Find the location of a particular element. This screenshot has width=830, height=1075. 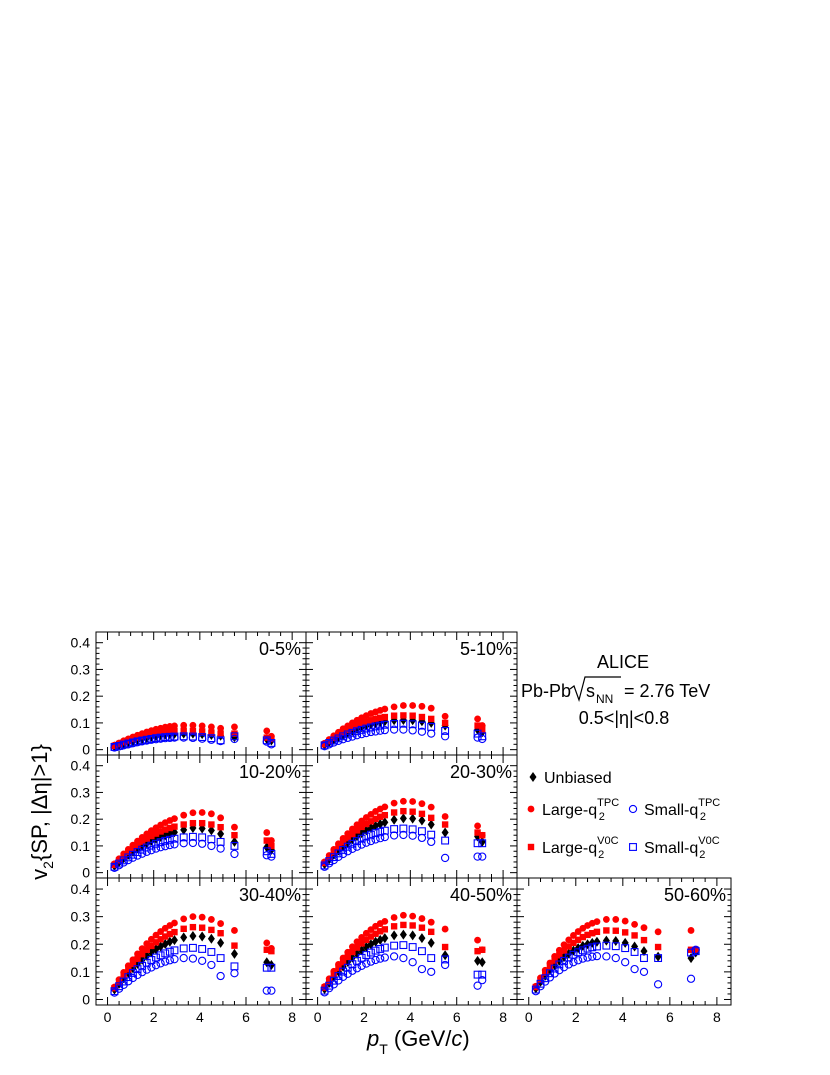

legend-label: Small-qTPC 2 is located at coordinates (682, 810).